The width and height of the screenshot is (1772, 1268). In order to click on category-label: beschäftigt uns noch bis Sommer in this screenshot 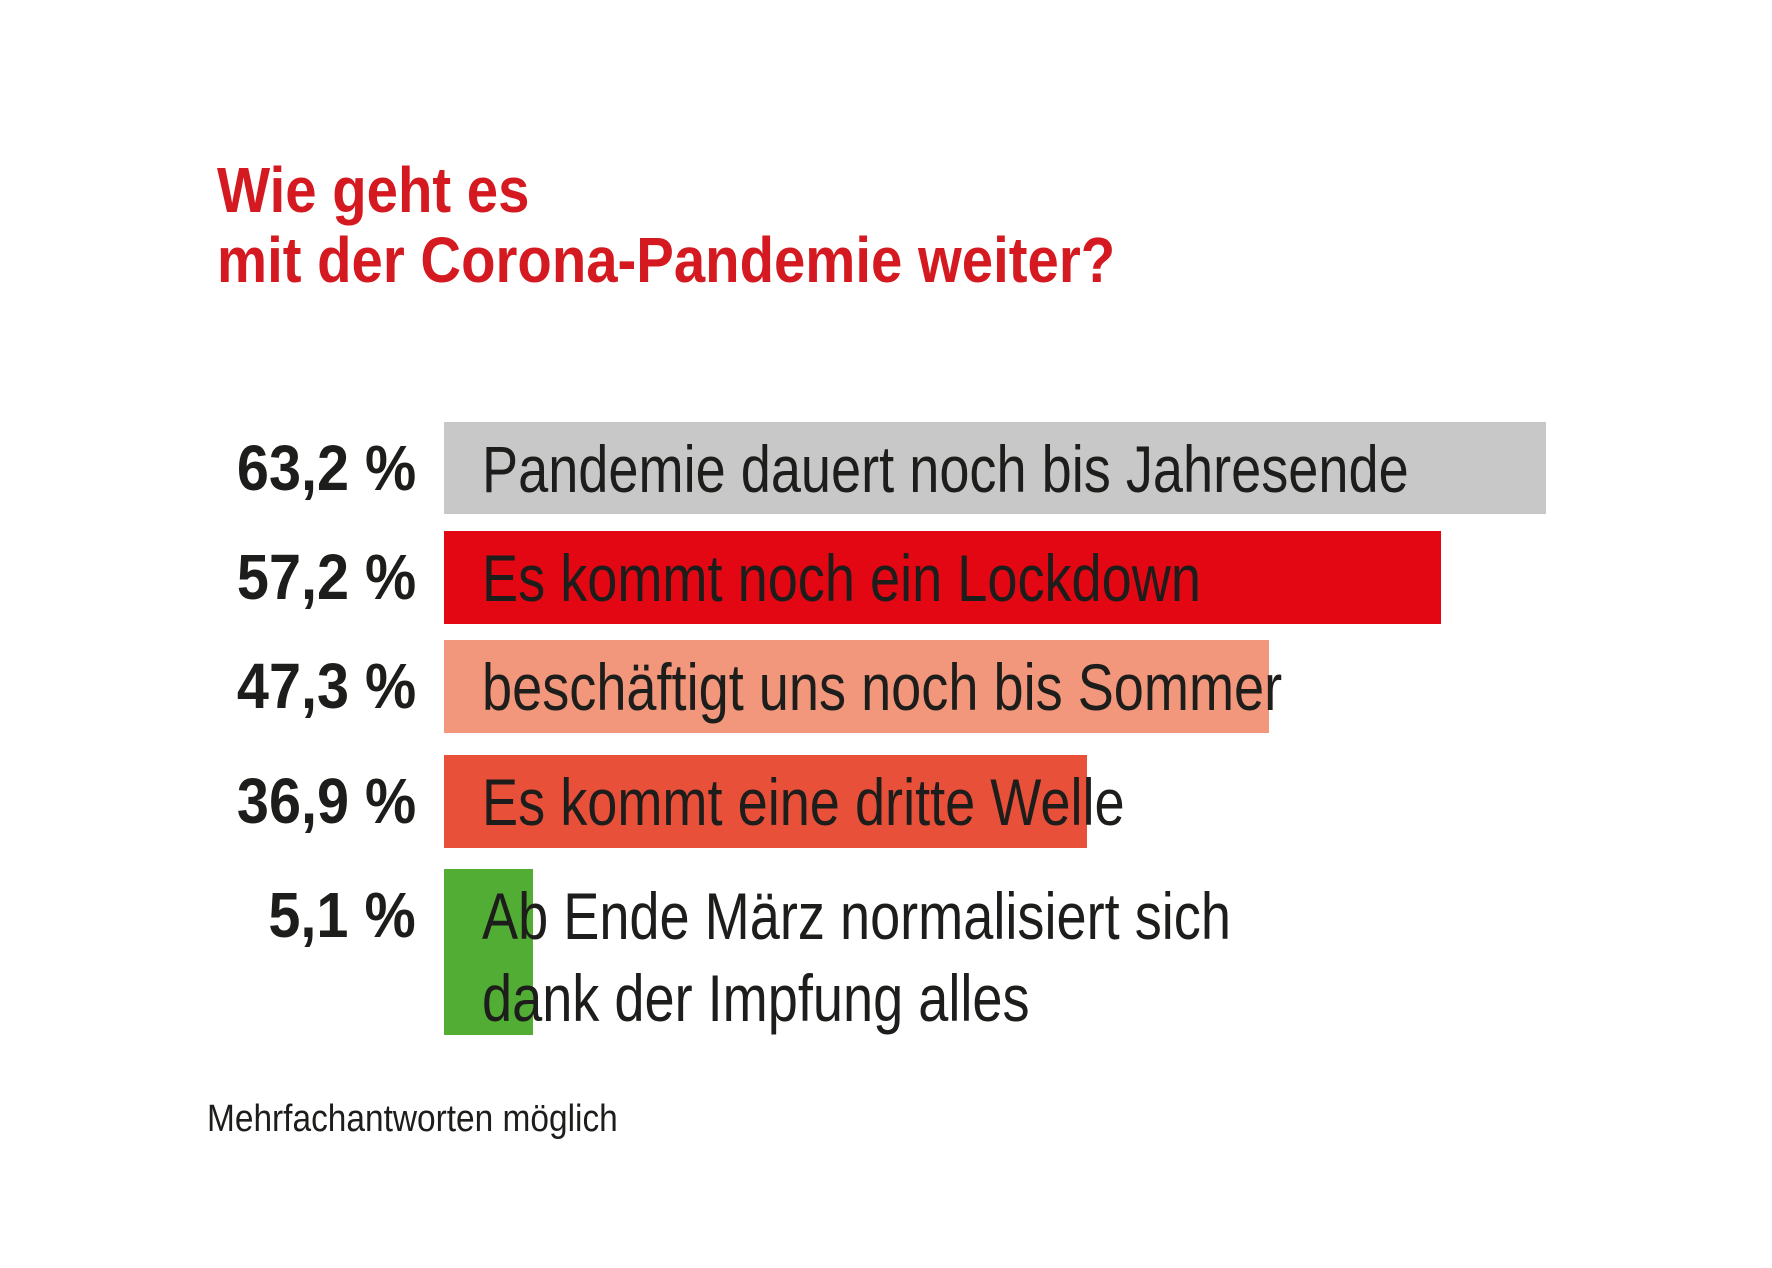, I will do `click(882, 687)`.